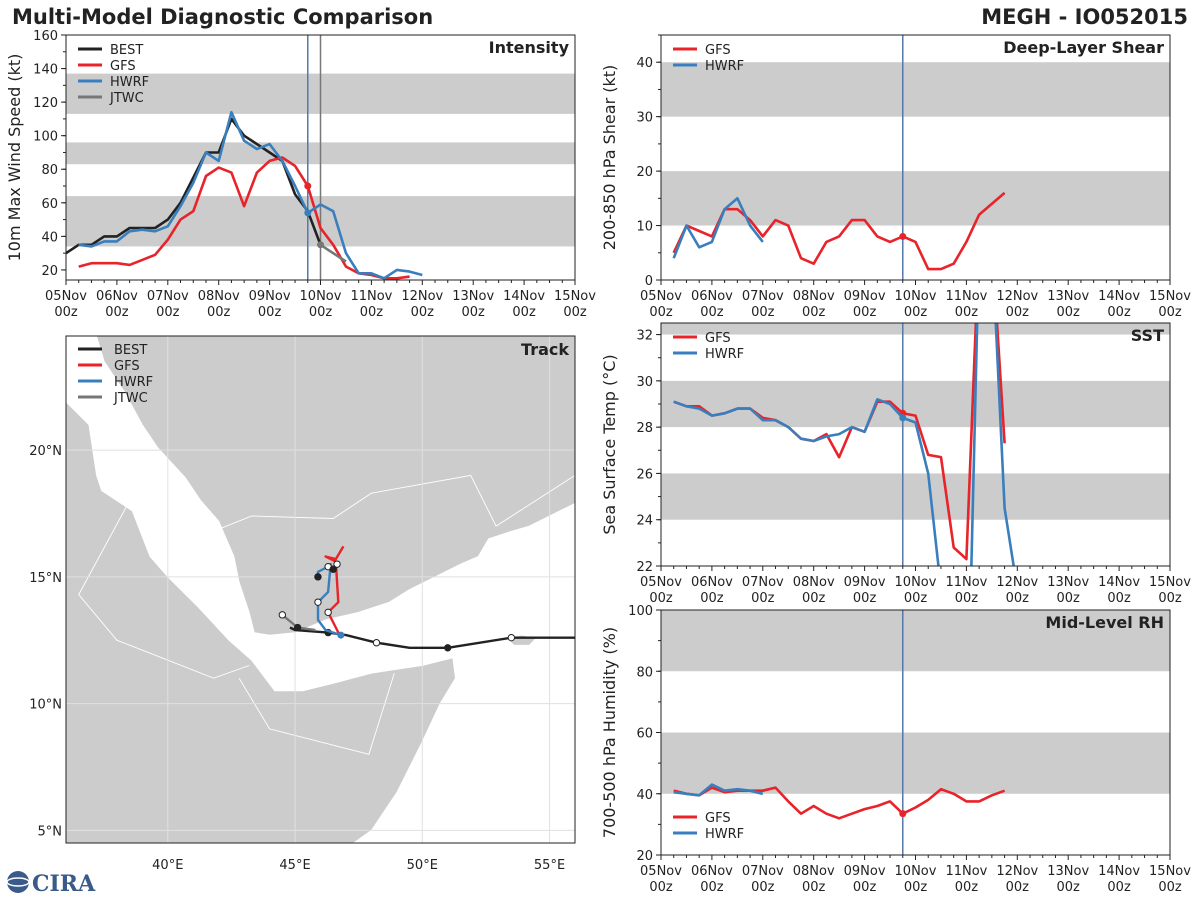 The width and height of the screenshot is (1200, 900). Describe the element at coordinates (14, 158) in the screenshot. I see `intensity-ylabel: 10m Max Wind Speed (kt)` at that location.